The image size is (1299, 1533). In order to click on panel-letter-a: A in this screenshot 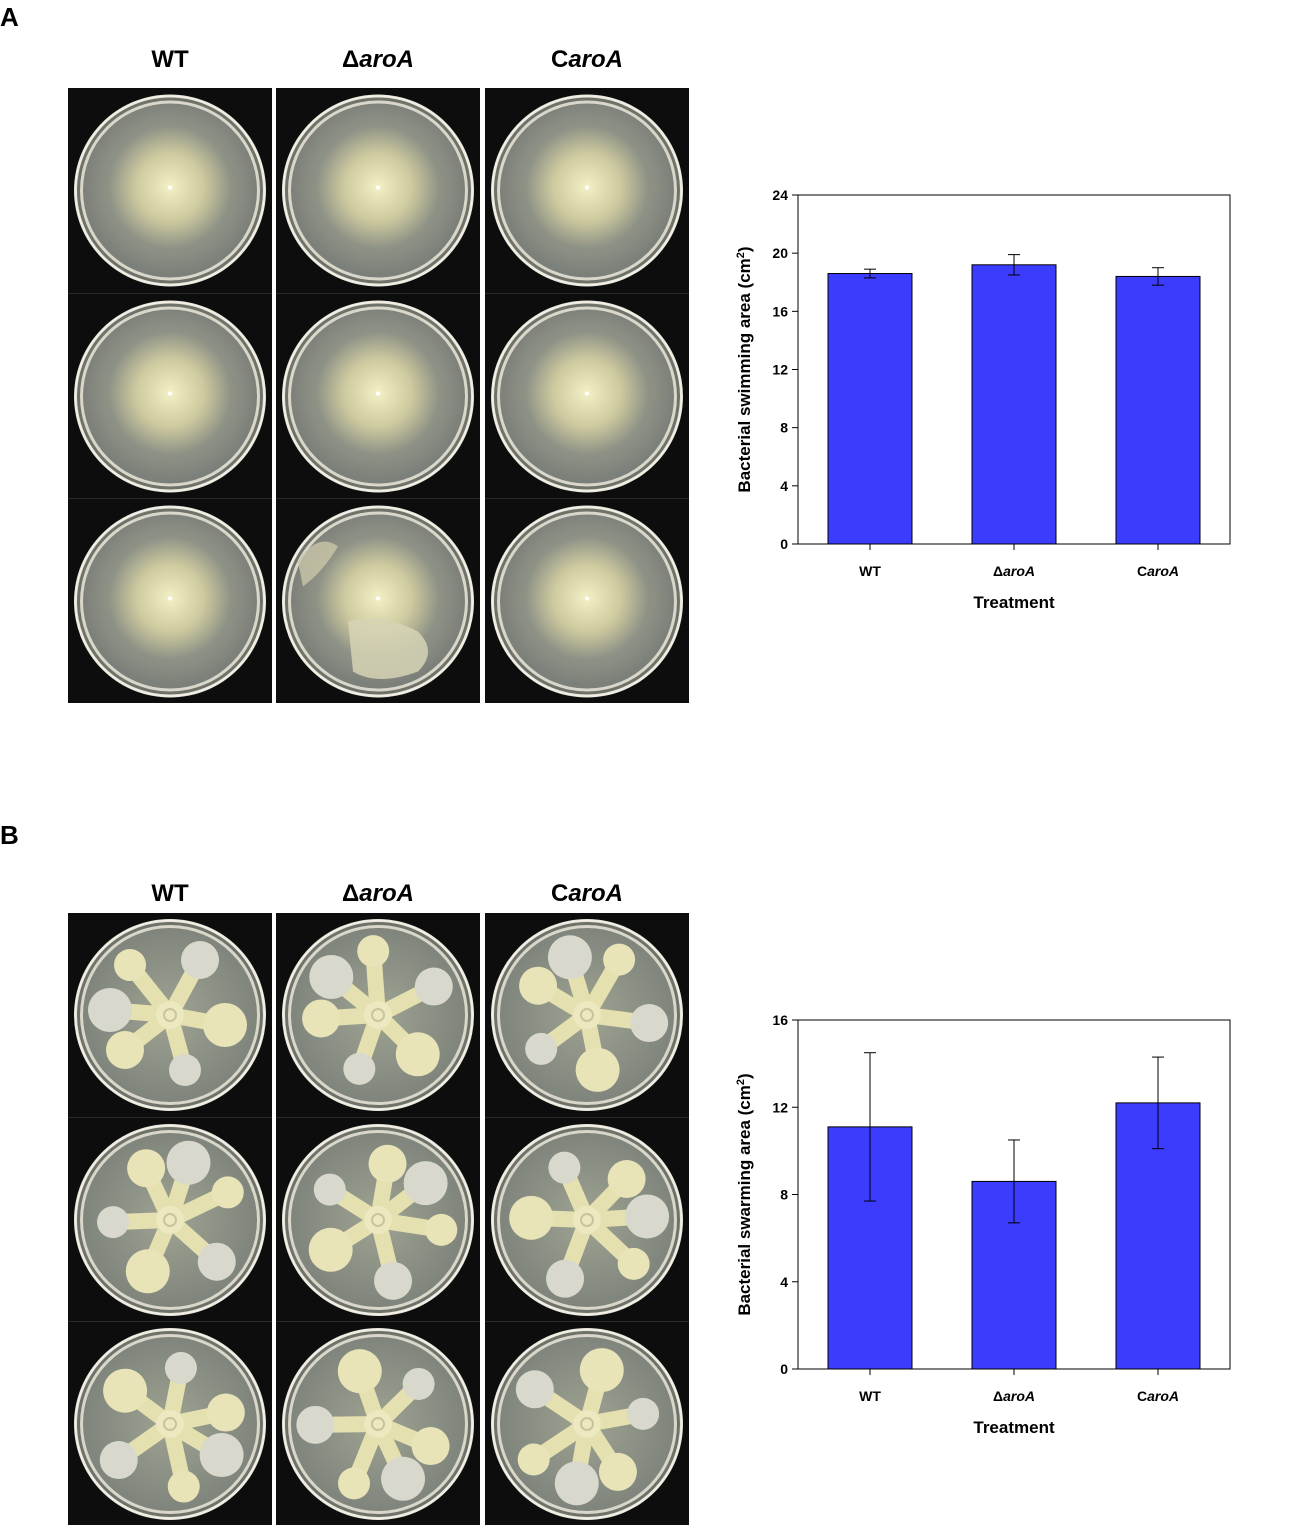, I will do `click(9, 17)`.